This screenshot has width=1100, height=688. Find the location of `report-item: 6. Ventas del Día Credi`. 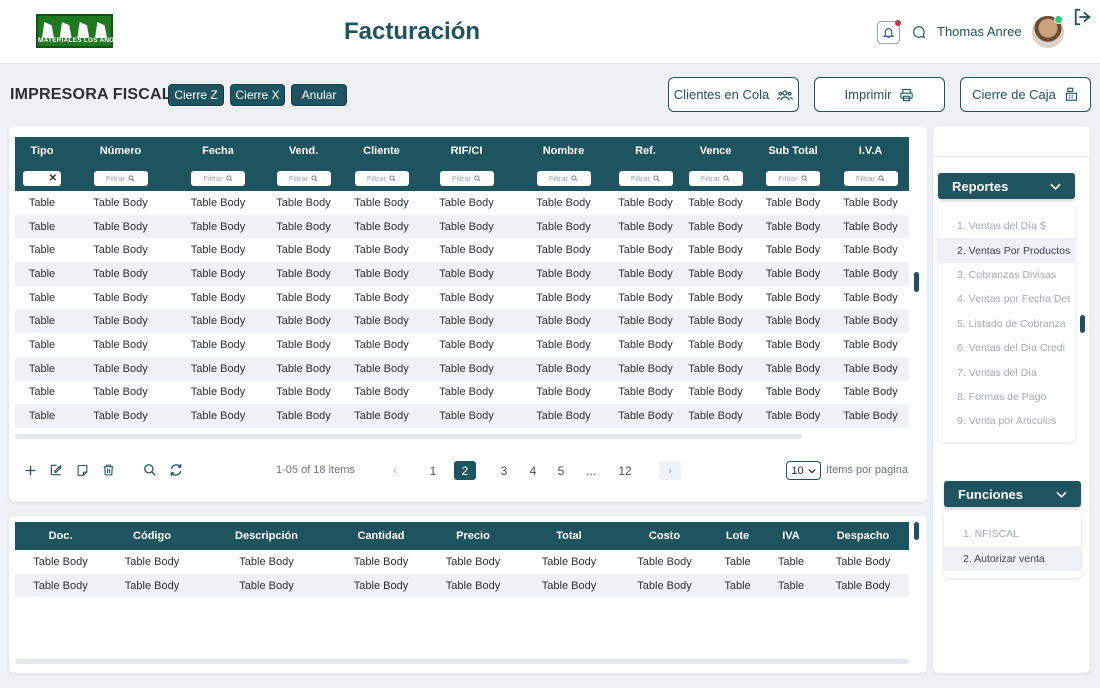

report-item: 6. Ventas del Día Credi is located at coordinates (1011, 348).